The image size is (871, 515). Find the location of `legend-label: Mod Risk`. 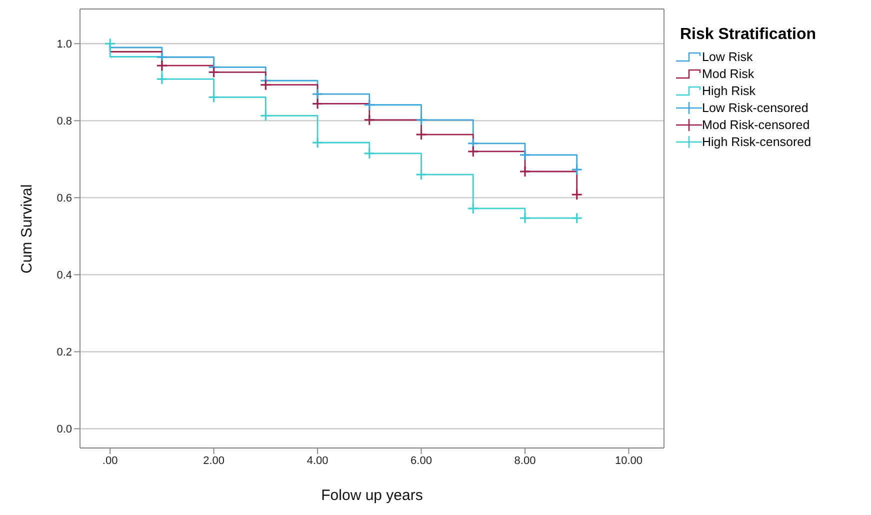

legend-label: Mod Risk is located at coordinates (728, 73).